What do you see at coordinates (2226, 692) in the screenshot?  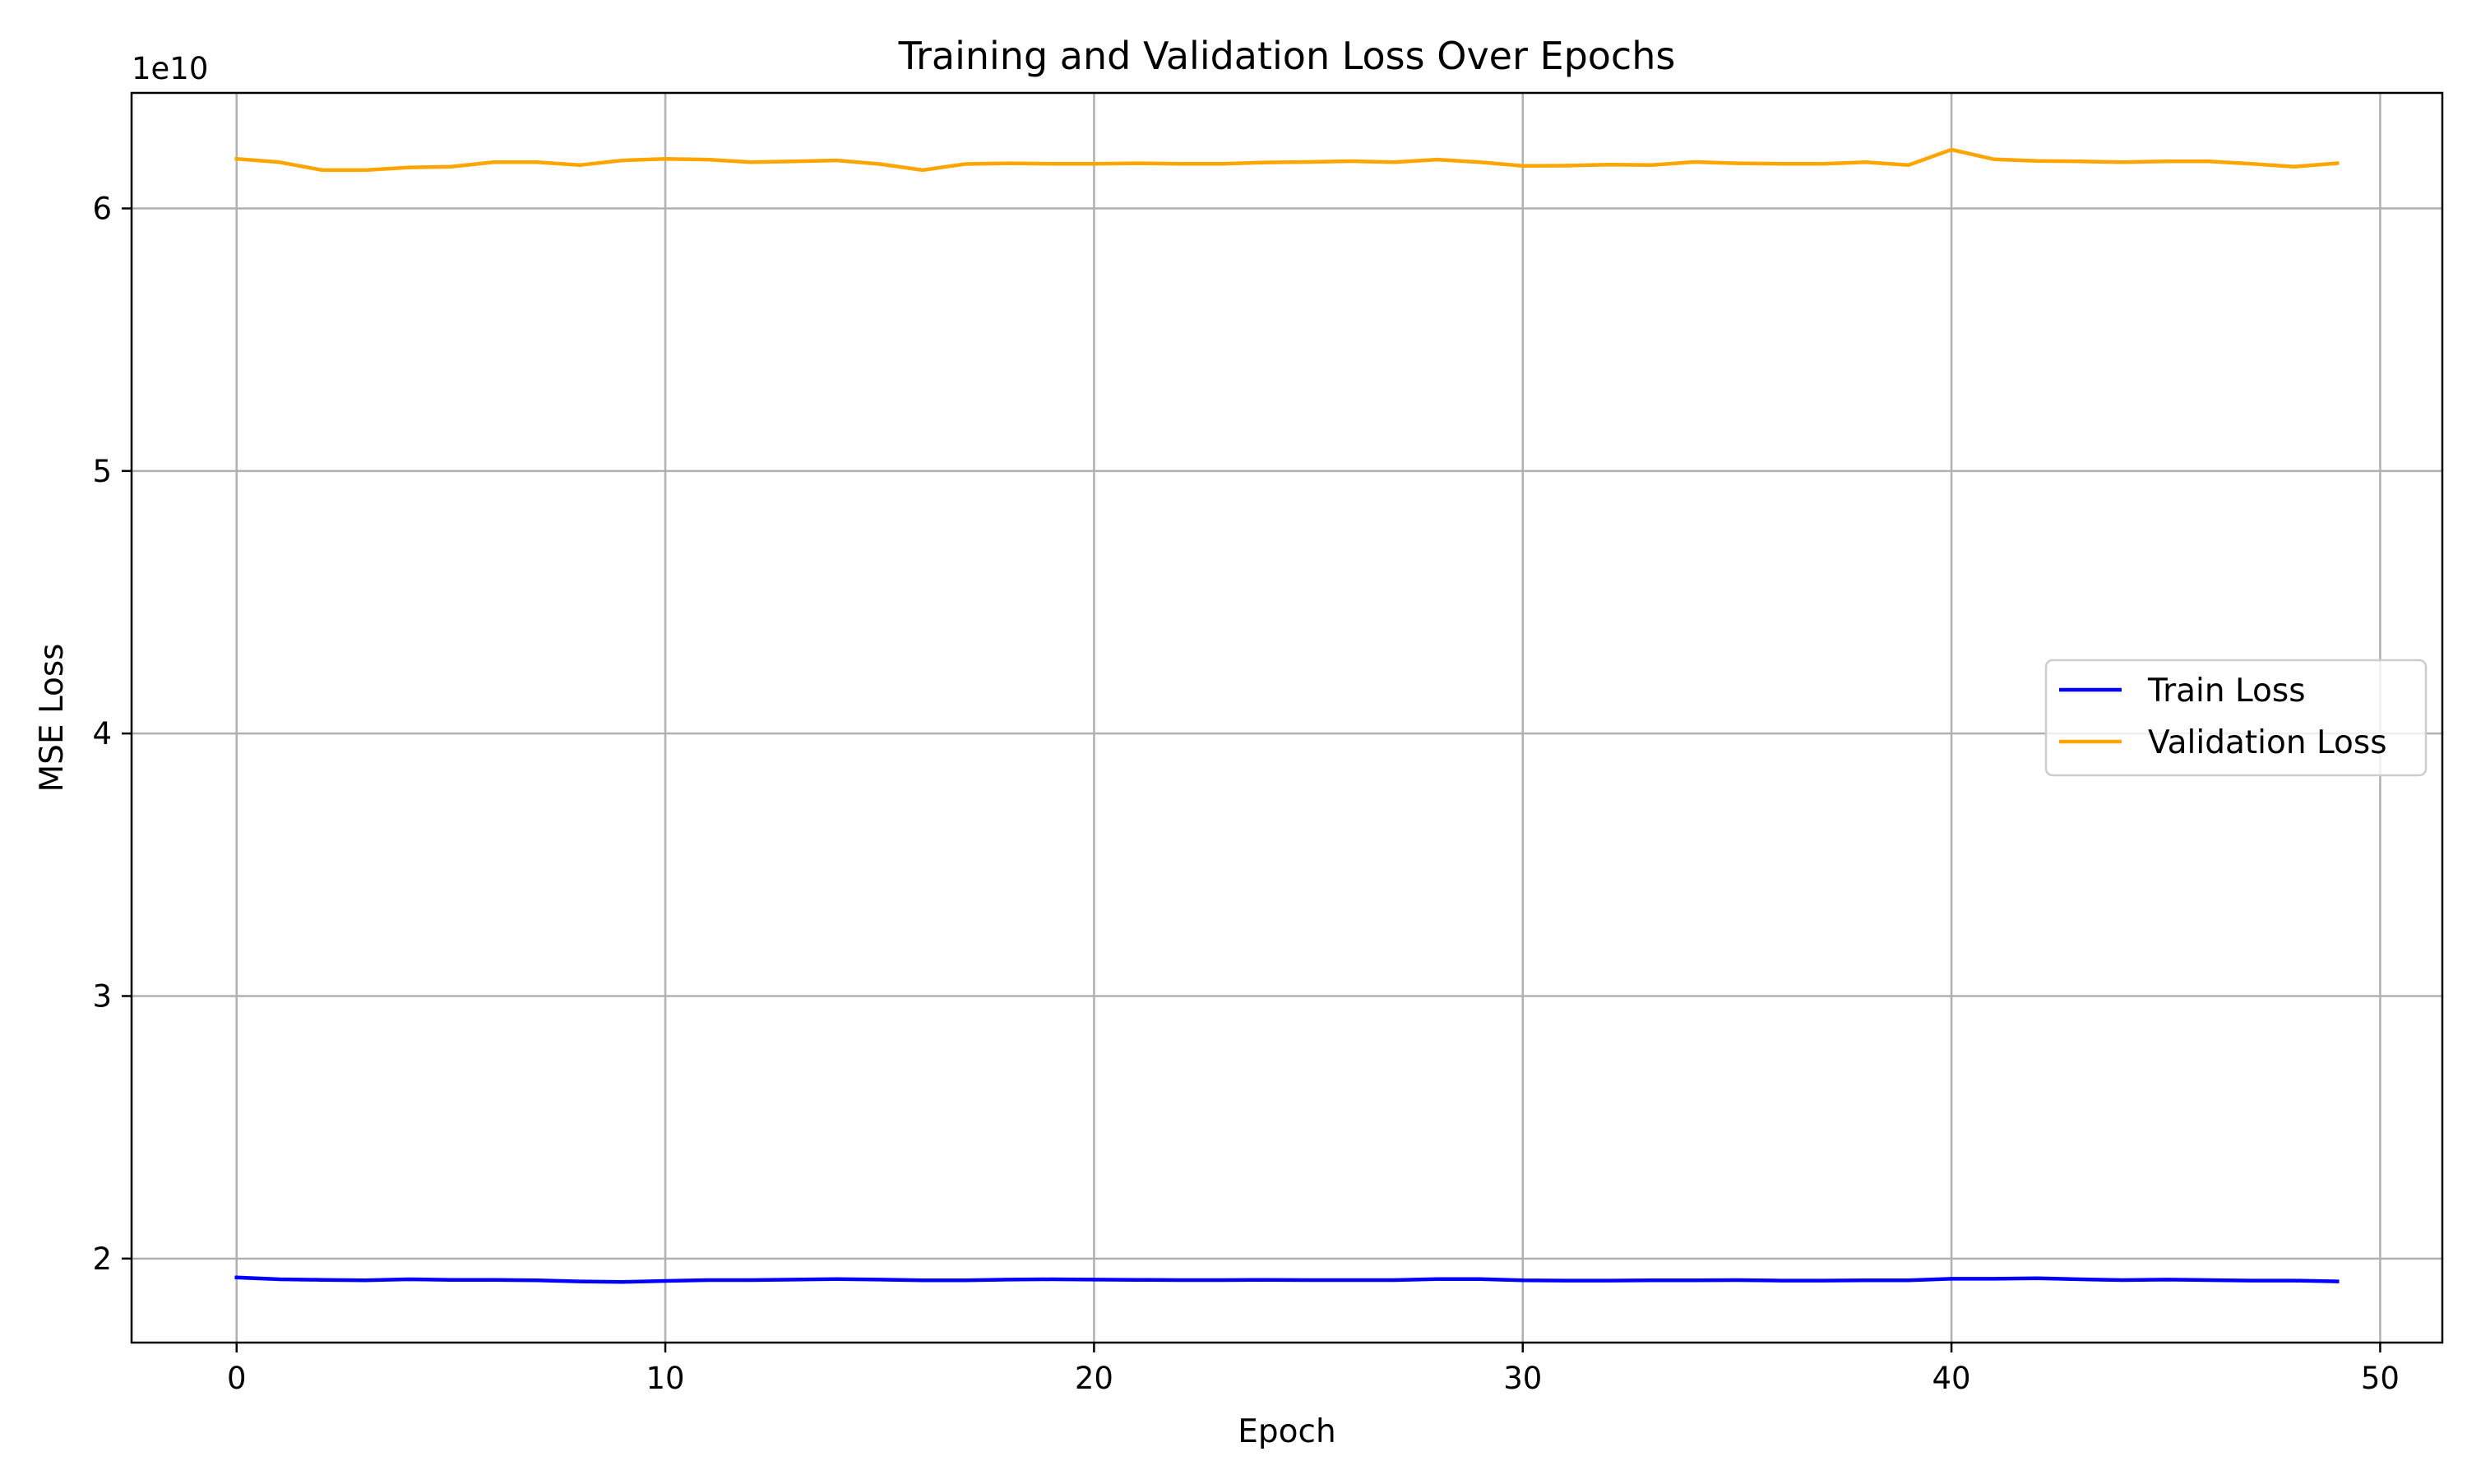 I see `legend-label: Train Loss` at bounding box center [2226, 692].